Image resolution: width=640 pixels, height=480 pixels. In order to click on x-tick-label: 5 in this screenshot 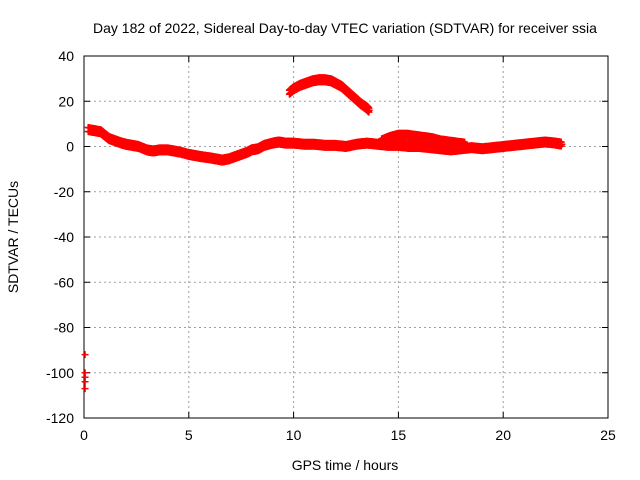, I will do `click(189, 435)`.